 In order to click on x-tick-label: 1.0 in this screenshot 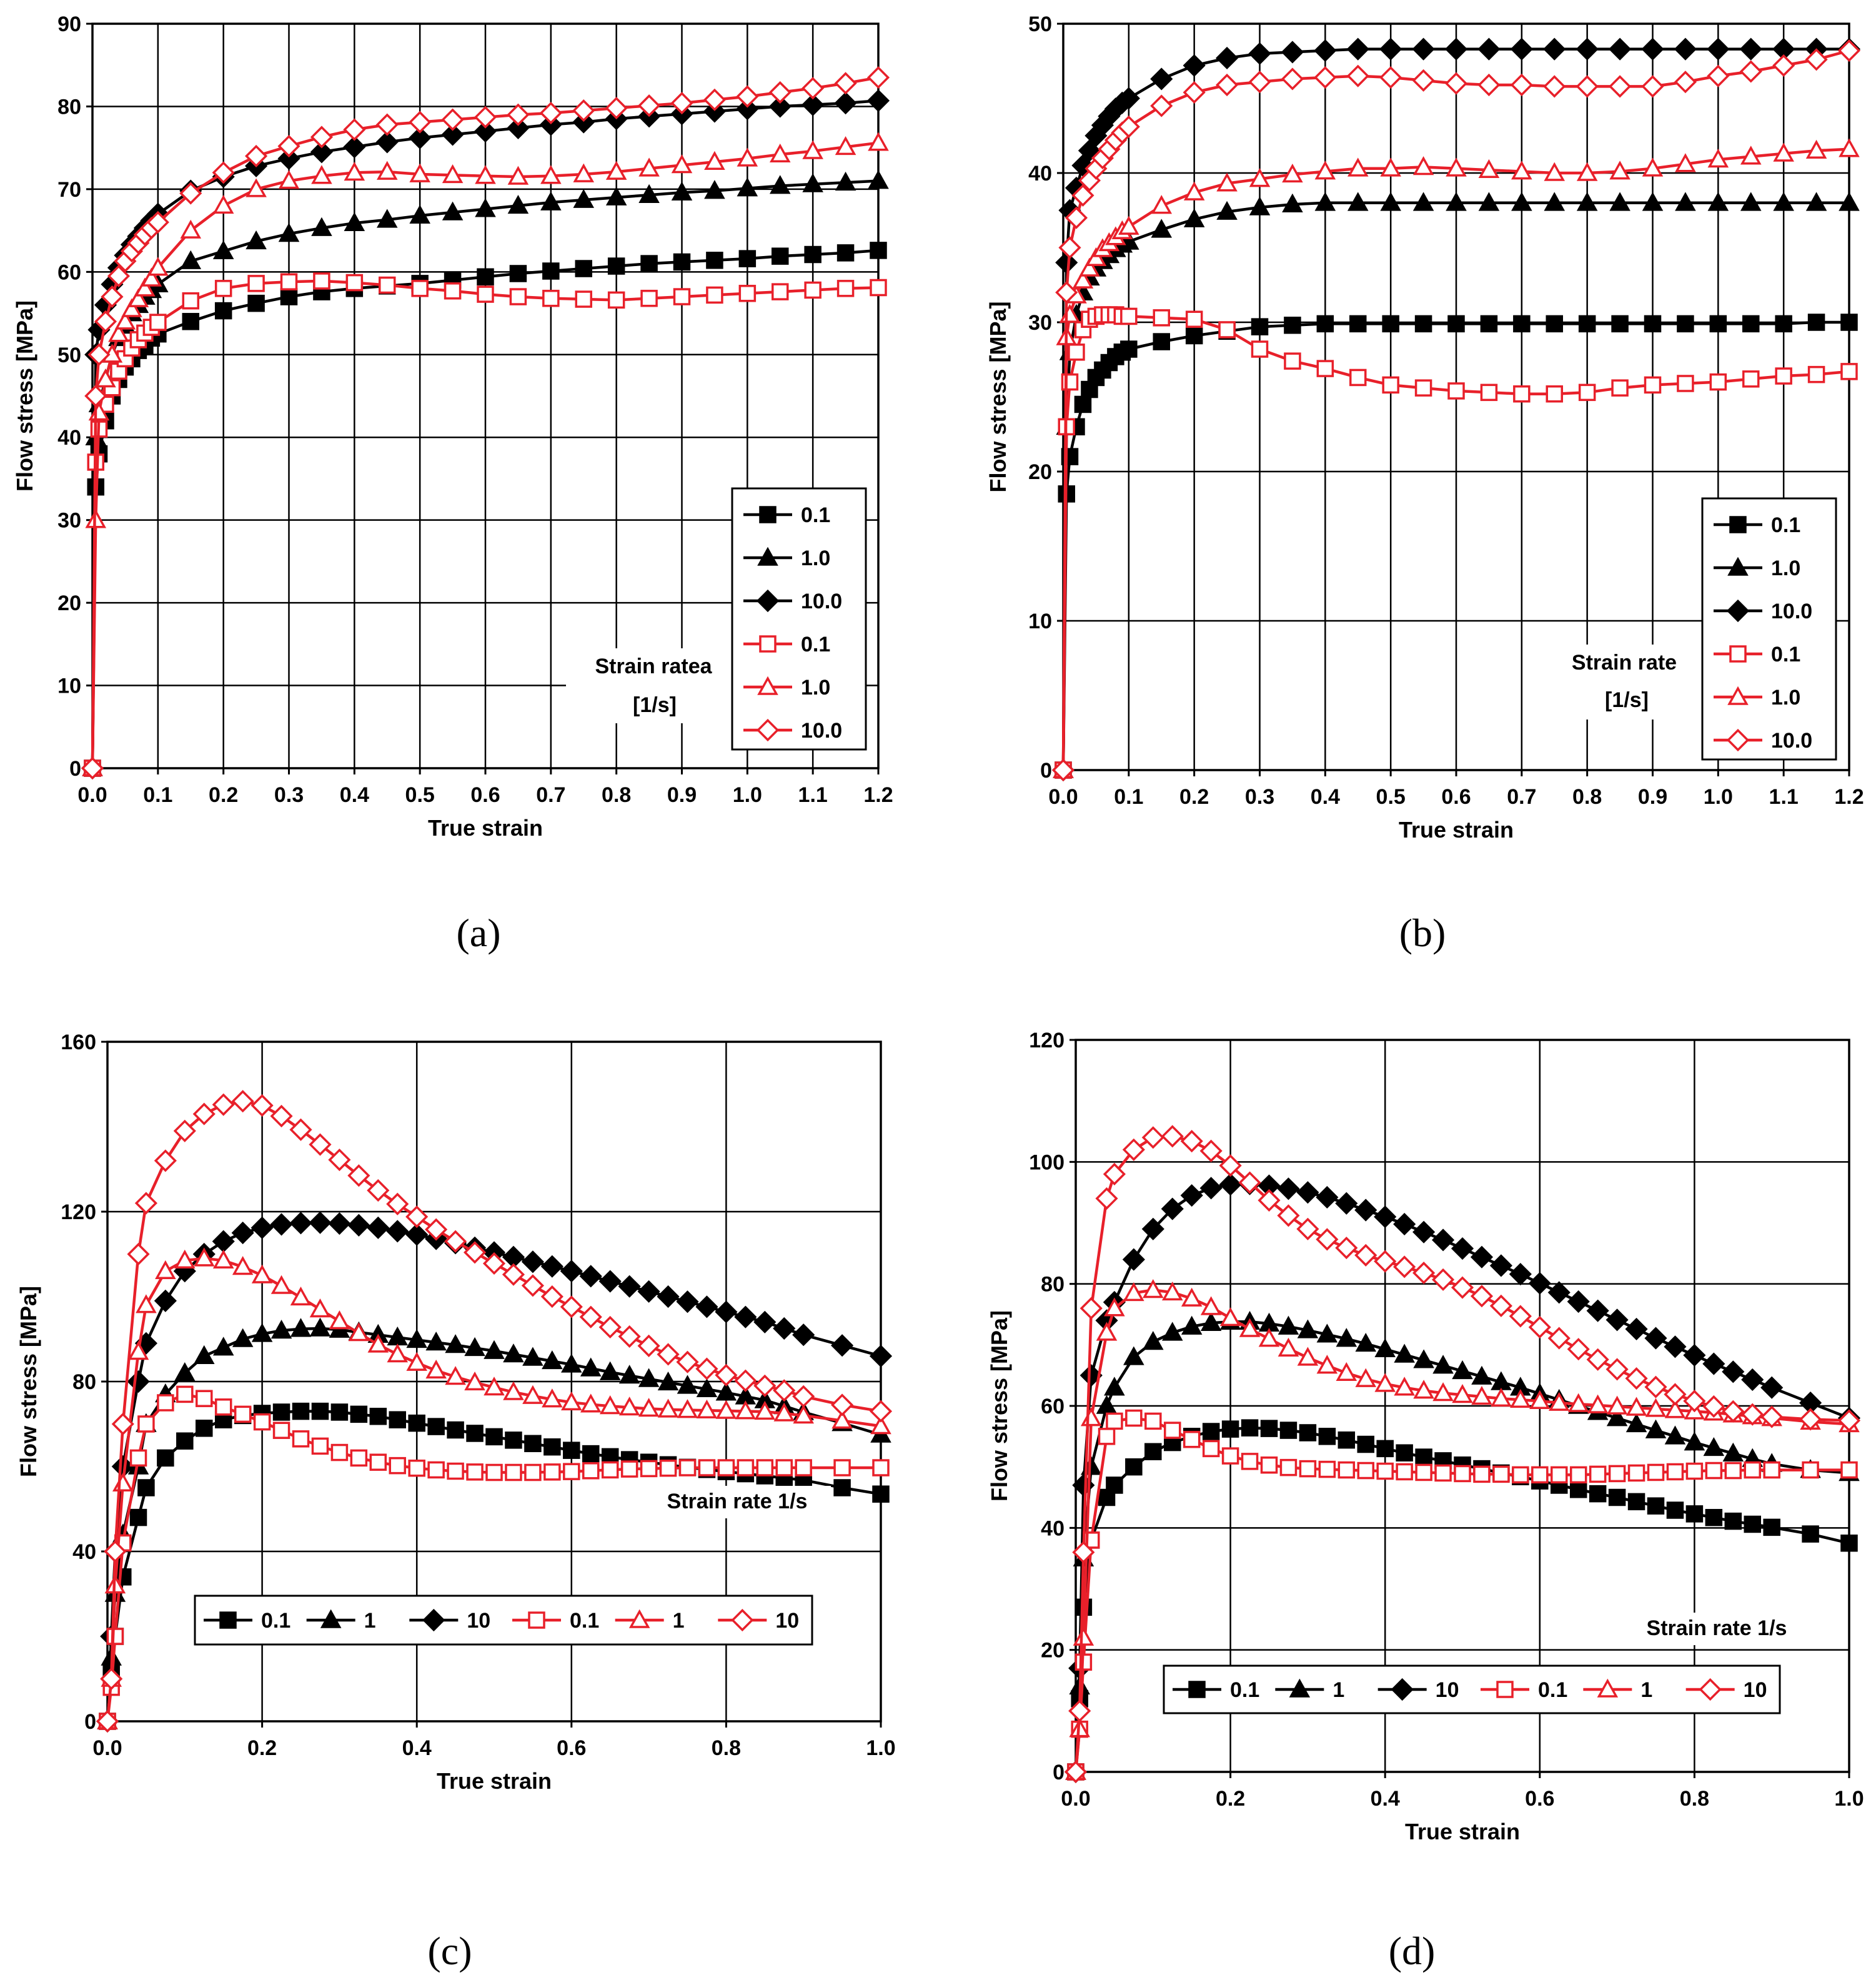, I will do `click(747, 795)`.